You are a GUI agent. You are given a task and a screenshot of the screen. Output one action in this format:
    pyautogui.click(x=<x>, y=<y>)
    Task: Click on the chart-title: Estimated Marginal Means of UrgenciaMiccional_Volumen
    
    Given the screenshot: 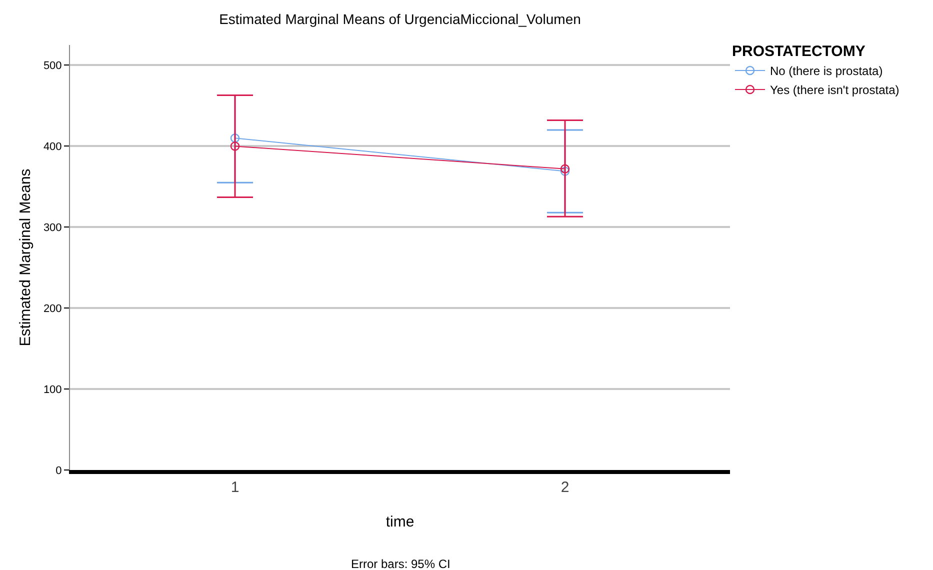 What is the action you would take?
    pyautogui.click(x=400, y=19)
    